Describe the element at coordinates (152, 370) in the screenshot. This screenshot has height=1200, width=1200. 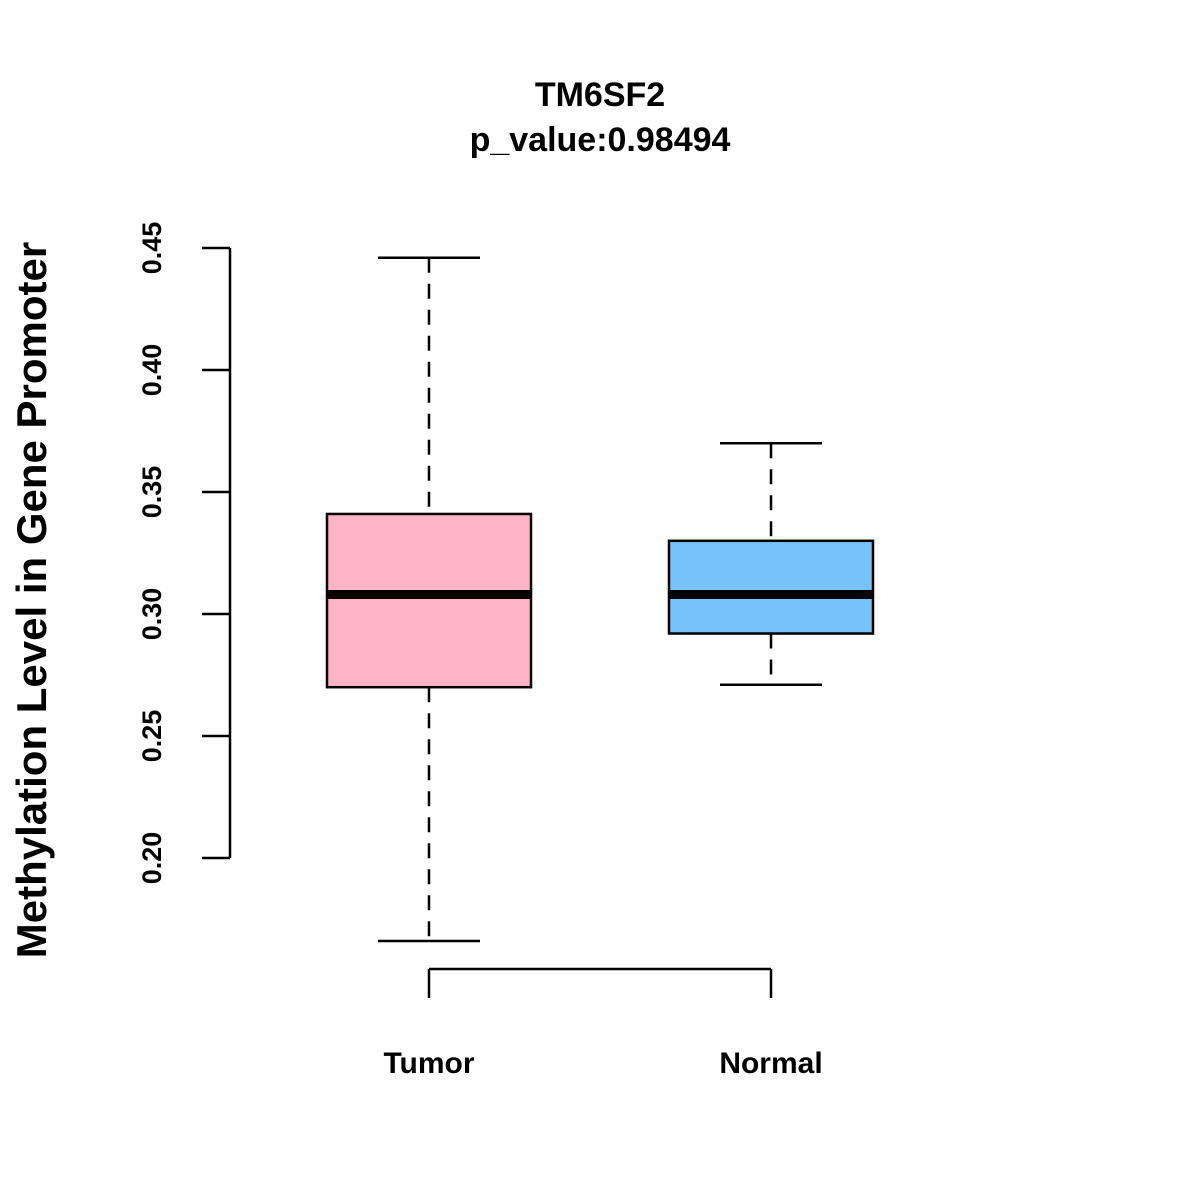
I see `y-tick-label: 0.40` at that location.